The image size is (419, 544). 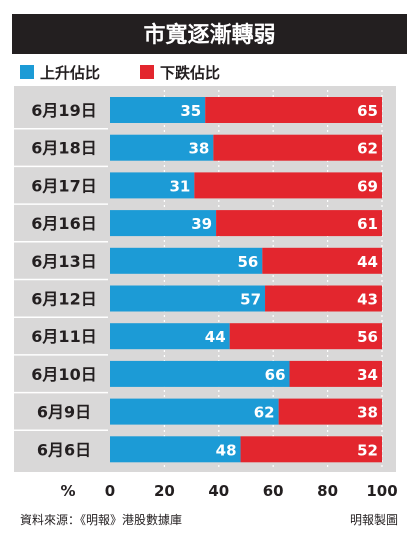 I want to click on value-label-down-4: 44, so click(x=367, y=262).